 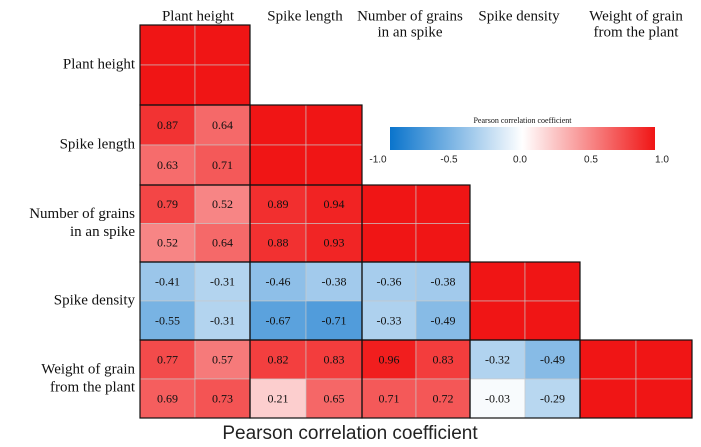 What do you see at coordinates (95, 300) in the screenshot?
I see `row-label: Spike density` at bounding box center [95, 300].